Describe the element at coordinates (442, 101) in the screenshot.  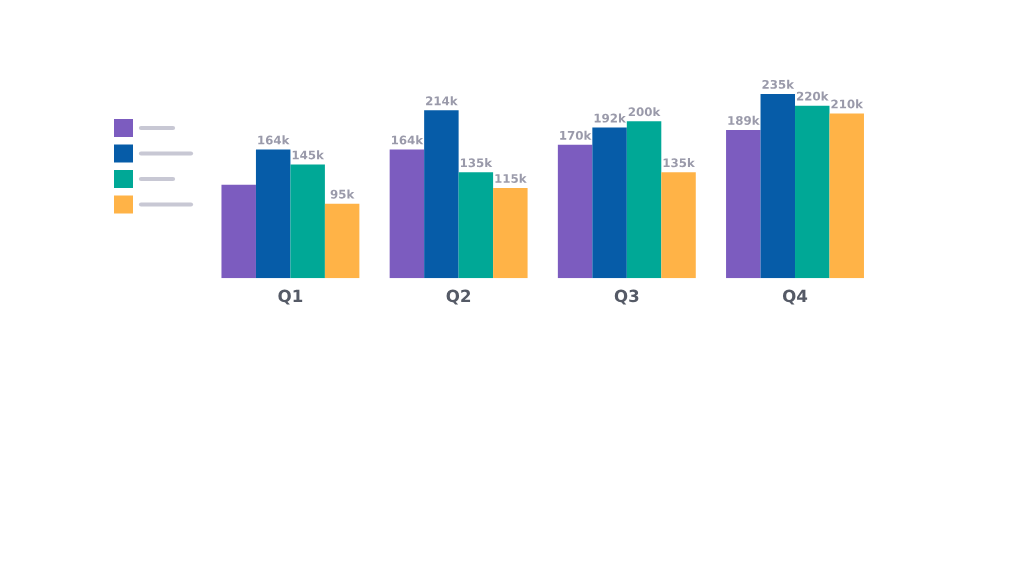
I see `data-label: 214k` at that location.